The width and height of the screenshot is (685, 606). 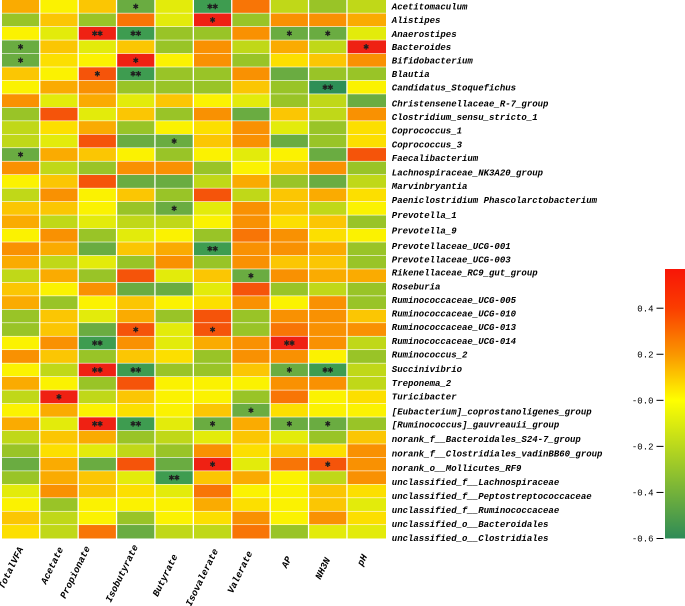 What do you see at coordinates (429, 187) in the screenshot?
I see `svg-text: Marvinbryantia` at bounding box center [429, 187].